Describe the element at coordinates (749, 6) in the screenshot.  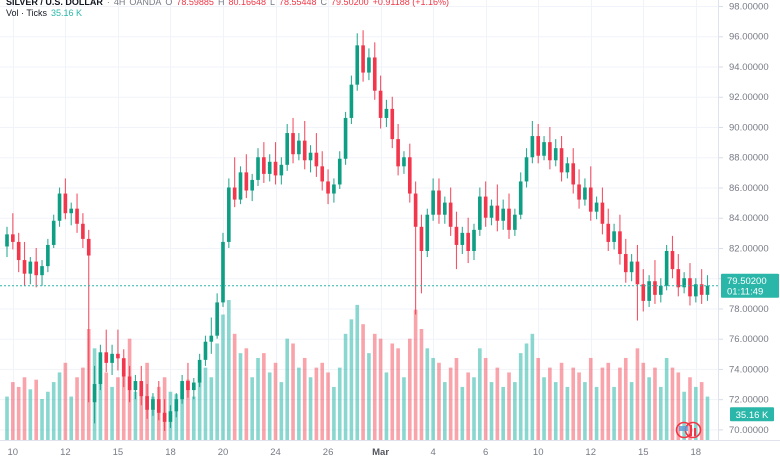
I see `price-axis-label: 98.00000` at that location.